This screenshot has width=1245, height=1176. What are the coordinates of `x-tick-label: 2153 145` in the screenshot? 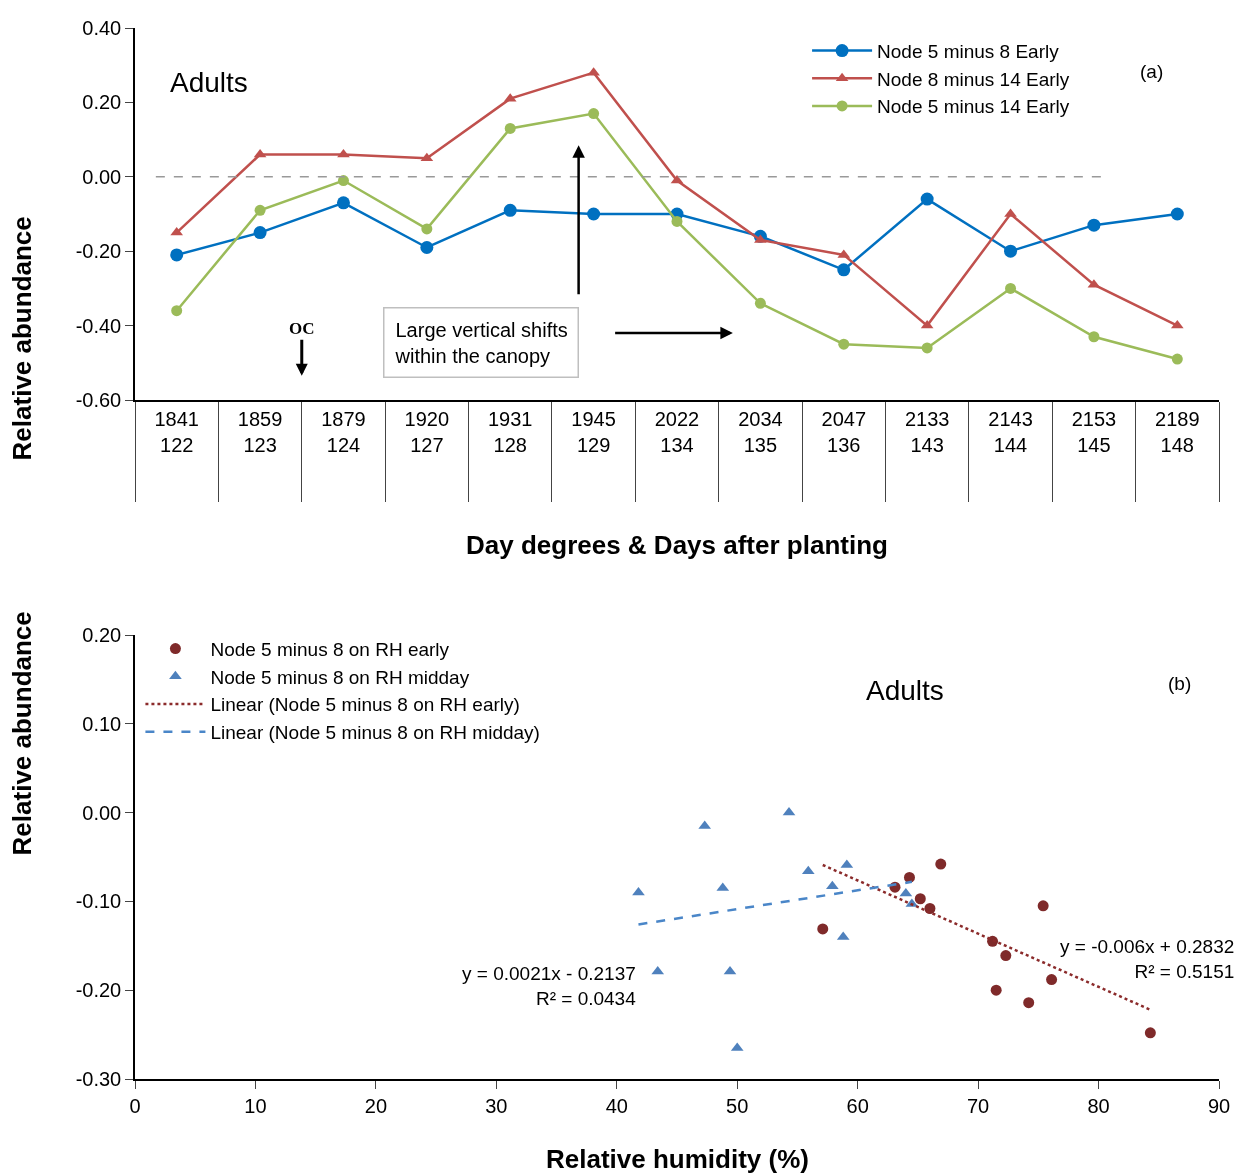 It's located at (1094, 431).